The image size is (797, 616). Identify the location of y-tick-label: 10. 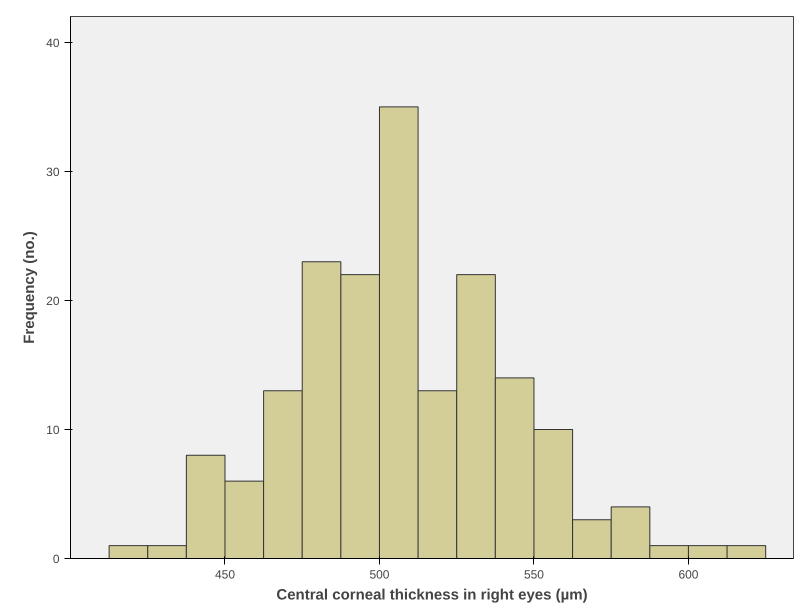
(53, 429).